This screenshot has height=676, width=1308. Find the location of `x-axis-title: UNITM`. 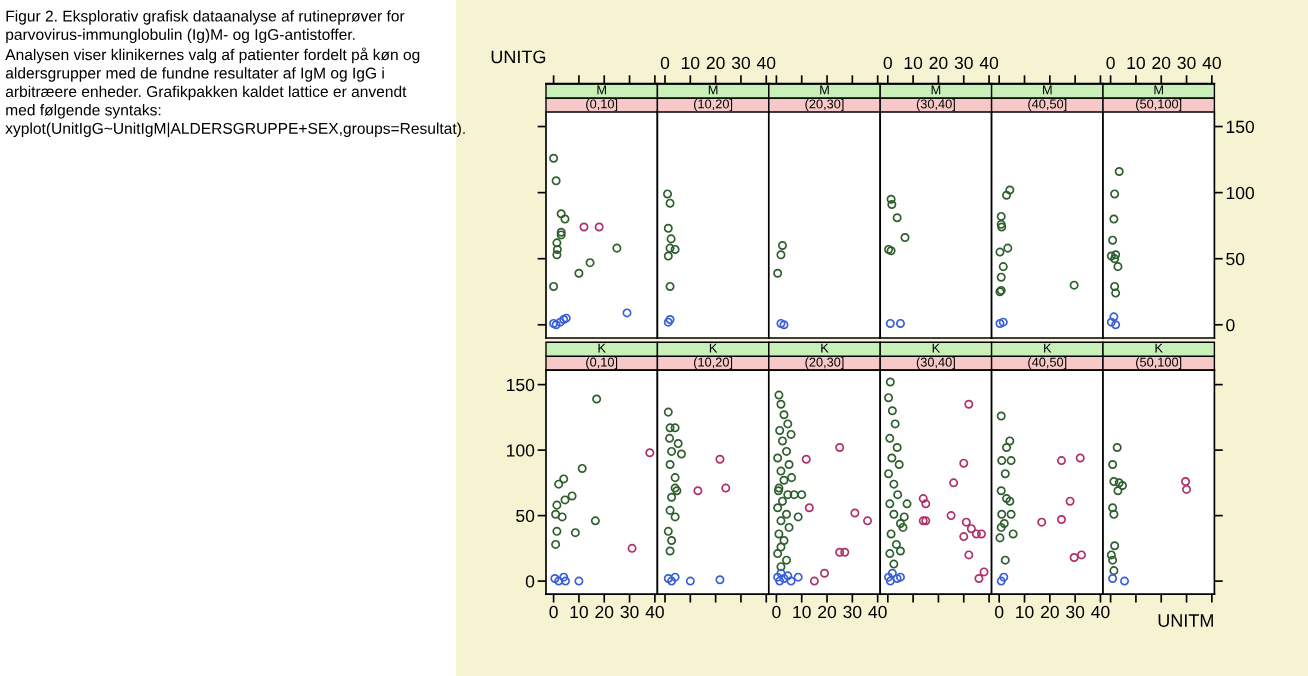

x-axis-title: UNITM is located at coordinates (1185, 620).